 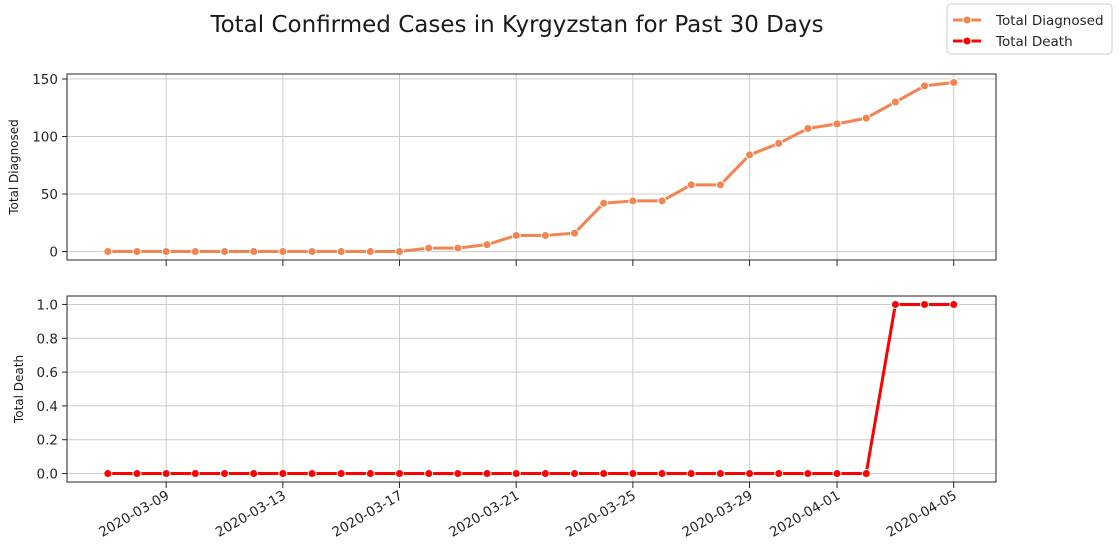 I want to click on x-tick-label: 2020-03-25, so click(x=601, y=514).